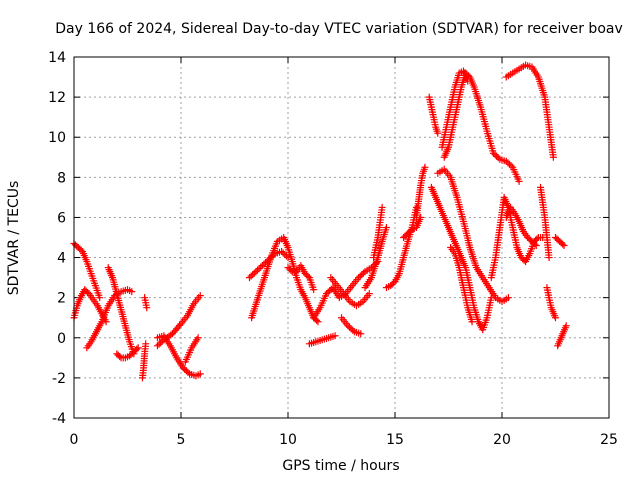 Image resolution: width=640 pixels, height=485 pixels. Describe the element at coordinates (57, 98) in the screenshot. I see `y-tick-label: 12` at that location.